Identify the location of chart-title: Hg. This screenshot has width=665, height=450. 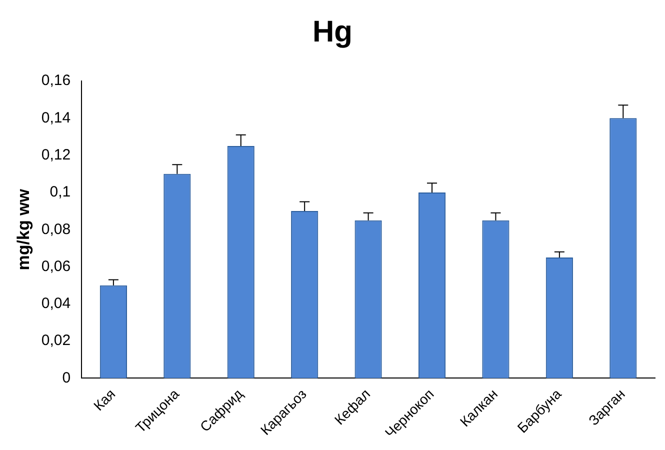
(332, 31).